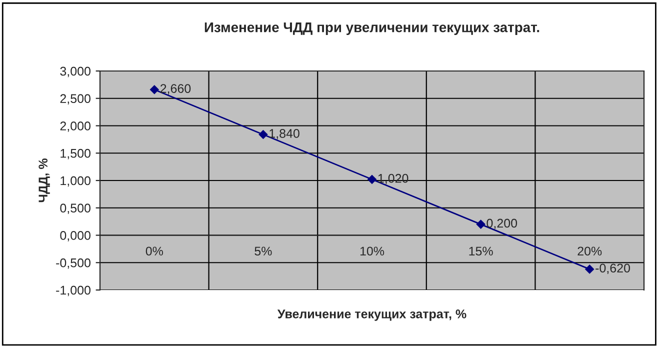  Describe the element at coordinates (75, 72) in the screenshot. I see `y-tick-label: 3,000` at that location.